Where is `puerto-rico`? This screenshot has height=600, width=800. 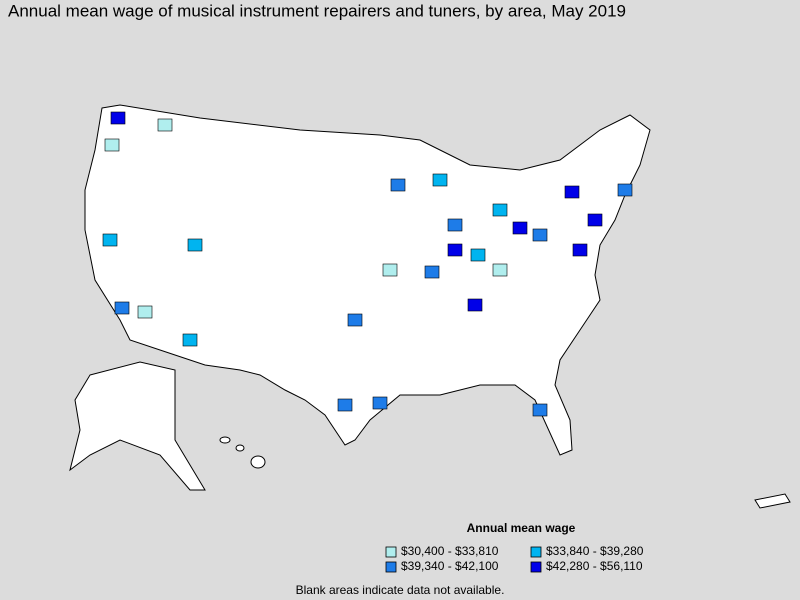
puerto-rico is located at coordinates (772, 501).